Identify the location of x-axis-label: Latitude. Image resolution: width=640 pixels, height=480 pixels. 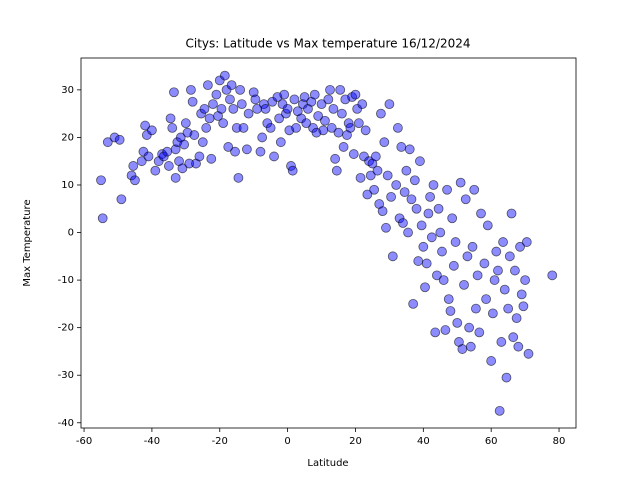
(327, 463).